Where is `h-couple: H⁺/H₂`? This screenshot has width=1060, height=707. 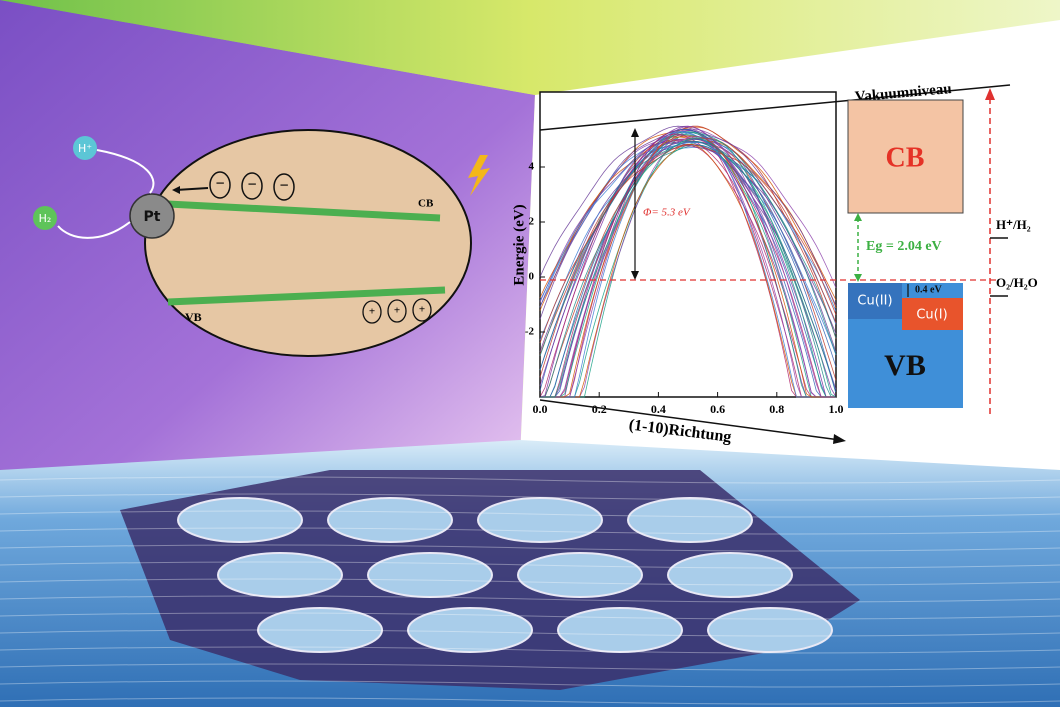 h-couple: H⁺/H₂ is located at coordinates (1013, 224).